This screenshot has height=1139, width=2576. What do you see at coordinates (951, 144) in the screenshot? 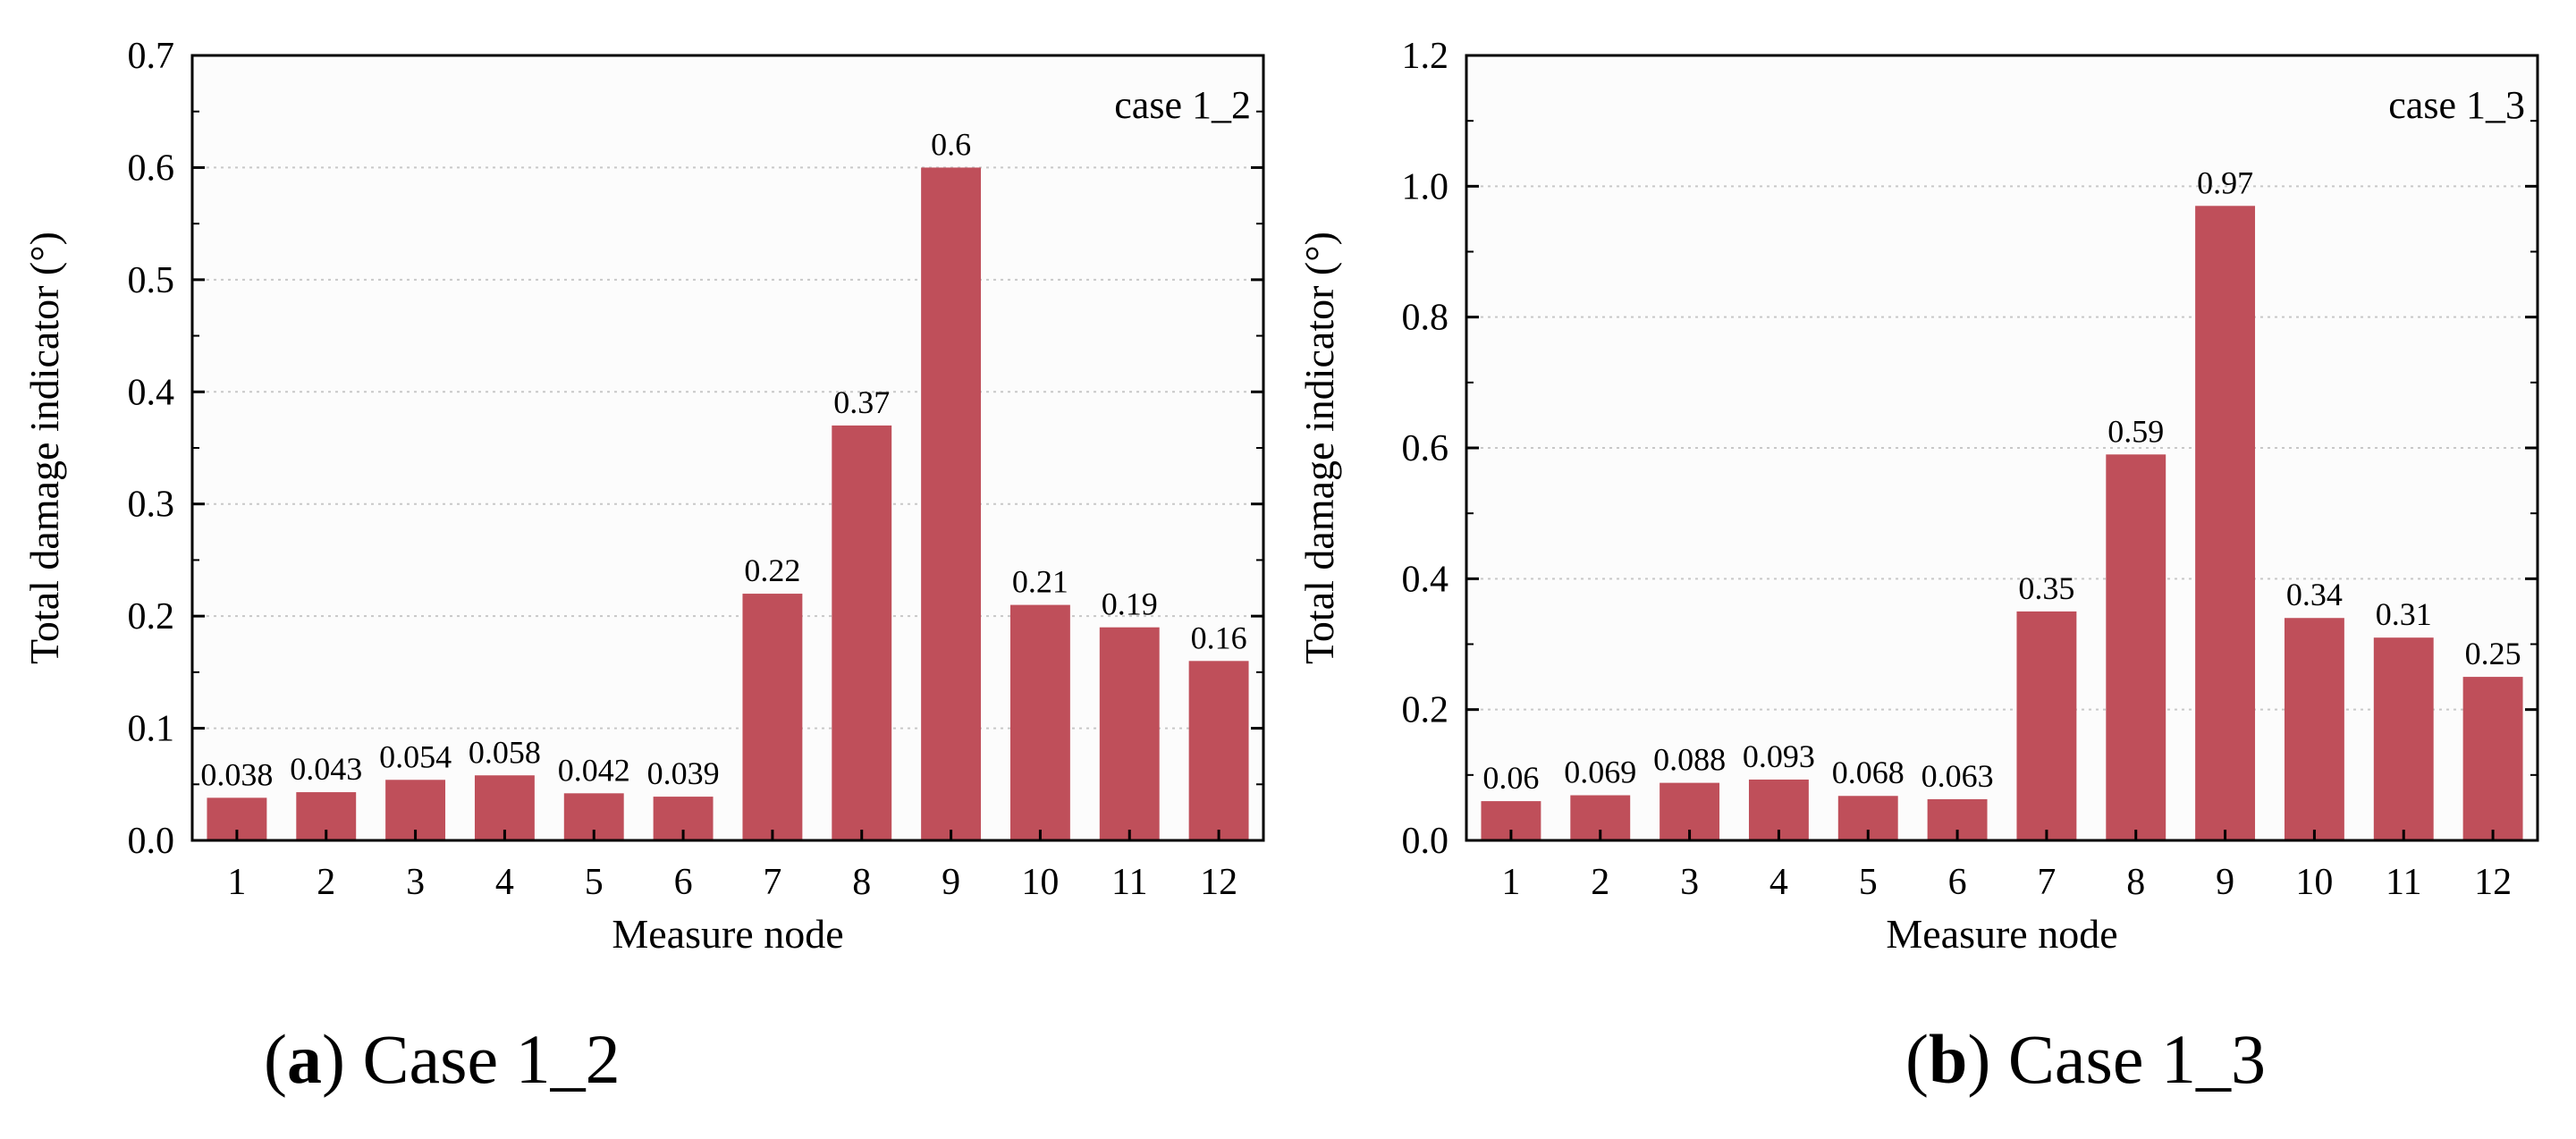
I see `bar-value-label: 0.6` at bounding box center [951, 144].